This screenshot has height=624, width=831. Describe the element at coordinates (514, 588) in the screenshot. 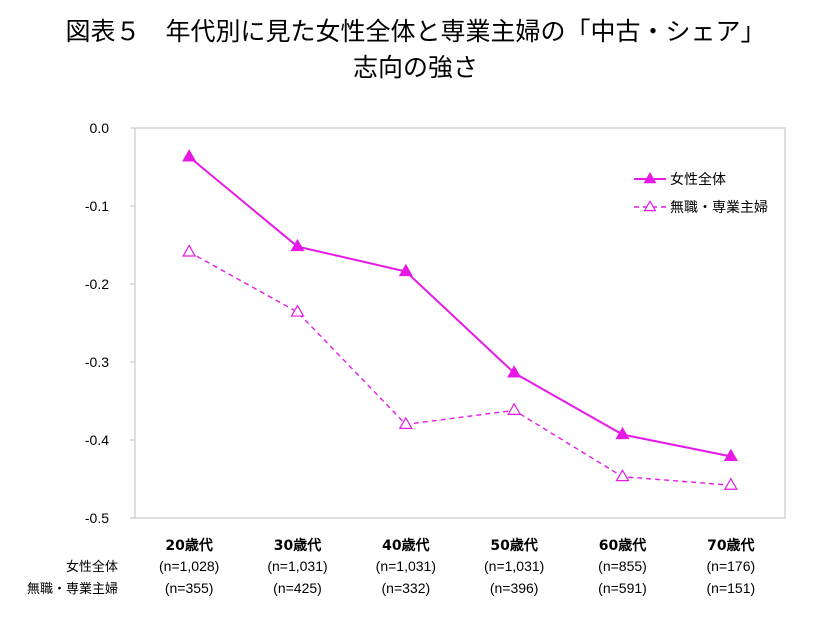

I see `sample-size-label: (n=396)` at that location.